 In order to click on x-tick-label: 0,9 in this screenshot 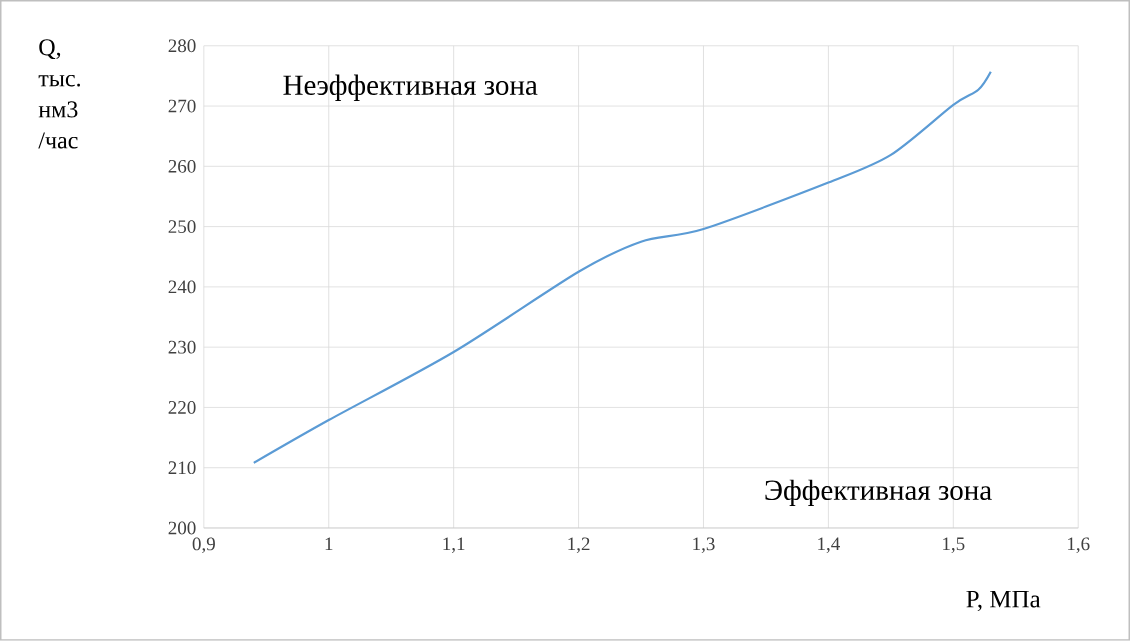, I will do `click(203, 545)`.